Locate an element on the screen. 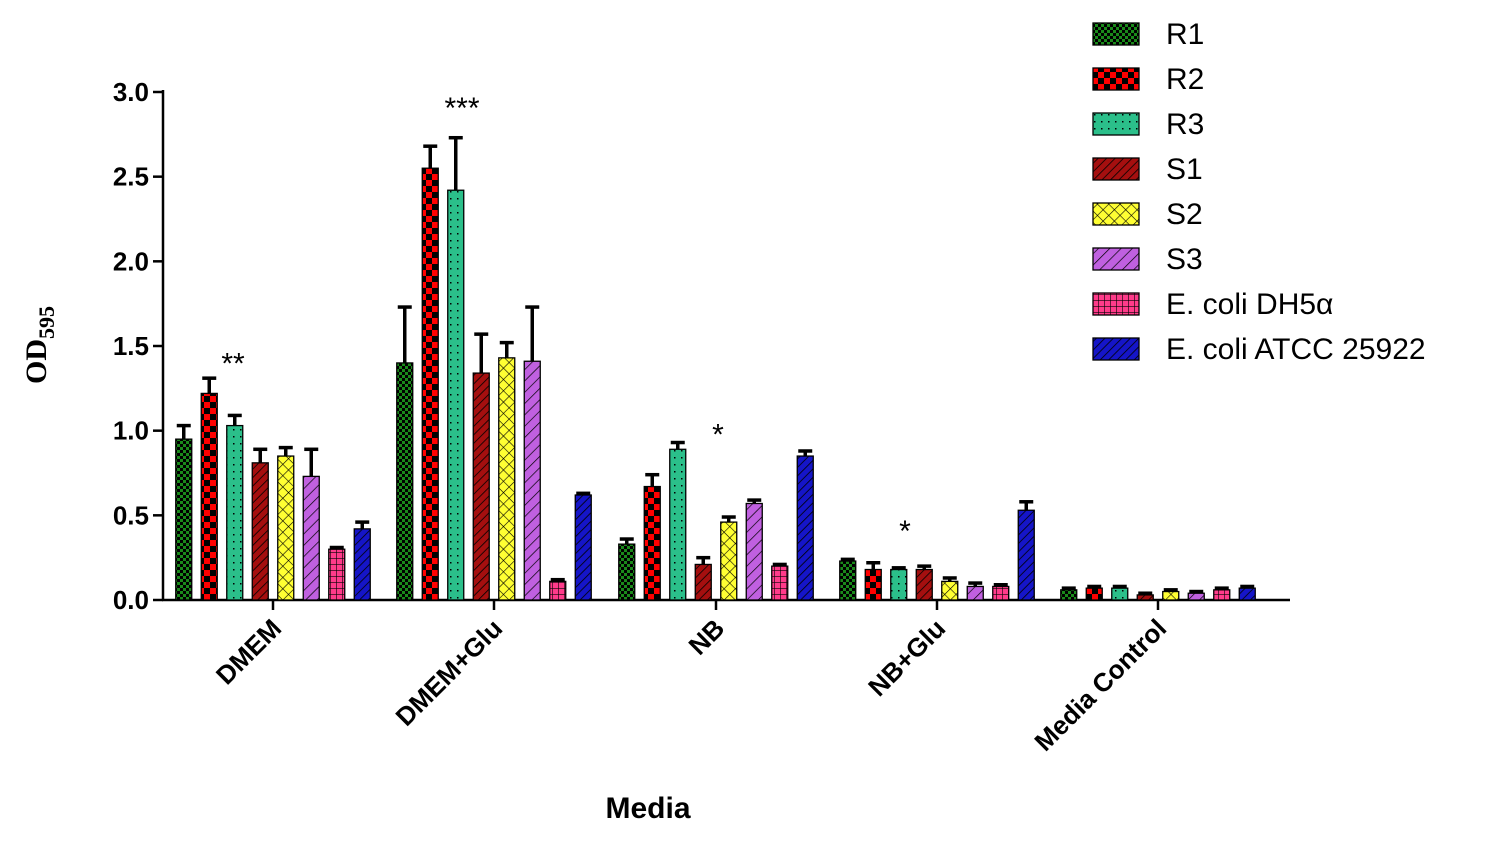 This screenshot has height=850, width=1508. legend-label: R1 is located at coordinates (1185, 34).